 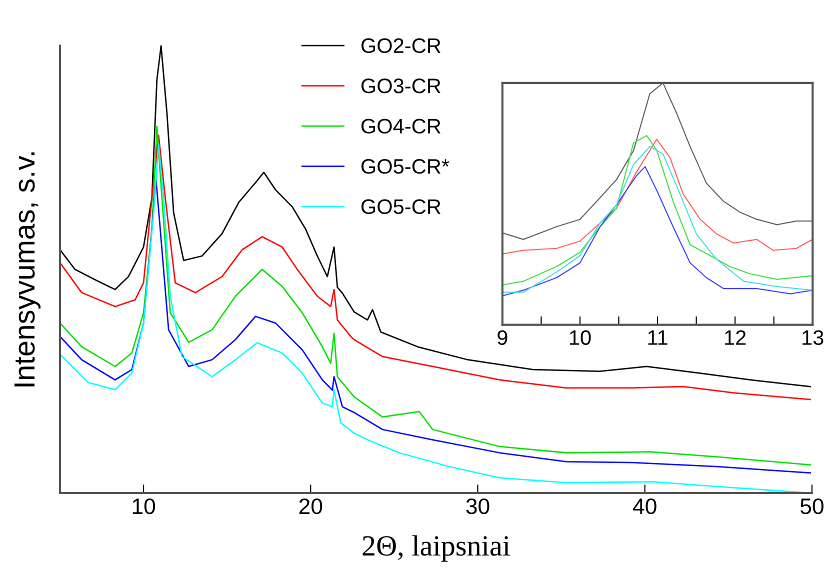 I want to click on legend-label: GO5-CR*, so click(x=405, y=166).